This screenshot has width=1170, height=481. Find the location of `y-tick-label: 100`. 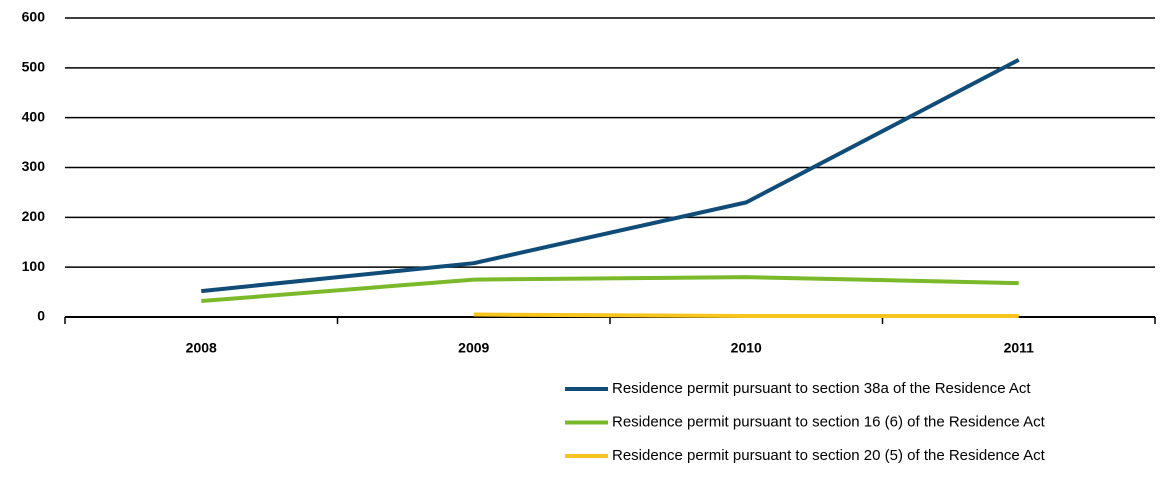

y-tick-label: 100 is located at coordinates (34, 266).